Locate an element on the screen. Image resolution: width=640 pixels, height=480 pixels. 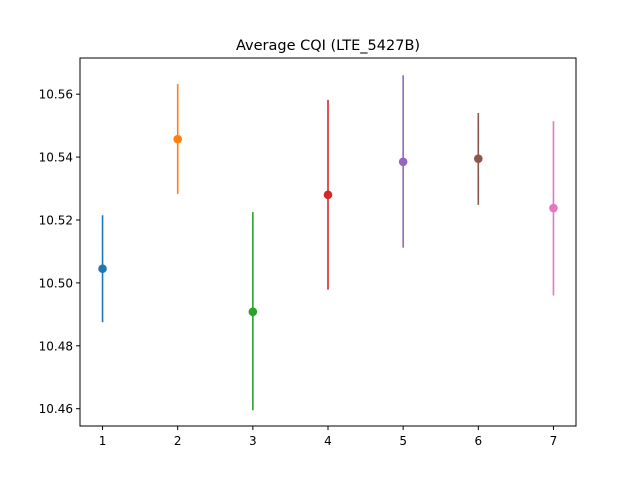
y-tick-label-3: 10.50 is located at coordinates (56, 283).